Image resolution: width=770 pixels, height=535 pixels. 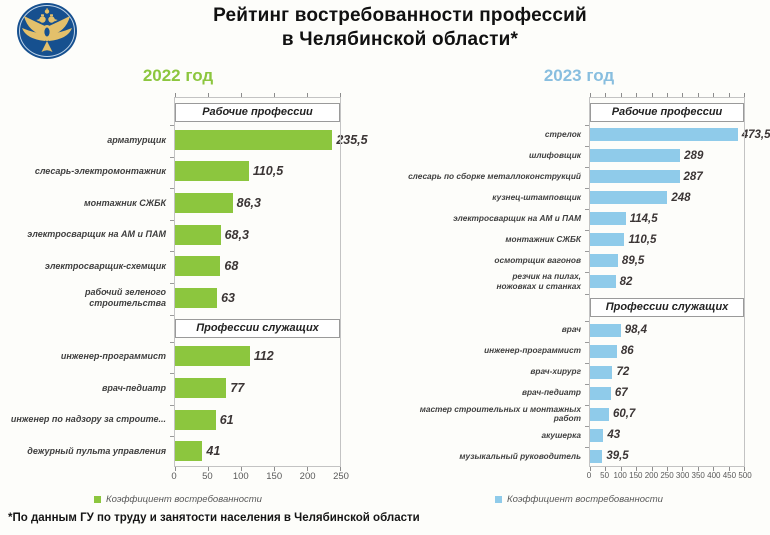 I want to click on bar-row: электросварщик на АМ и ПАМ 68,3, so click(x=178, y=235).